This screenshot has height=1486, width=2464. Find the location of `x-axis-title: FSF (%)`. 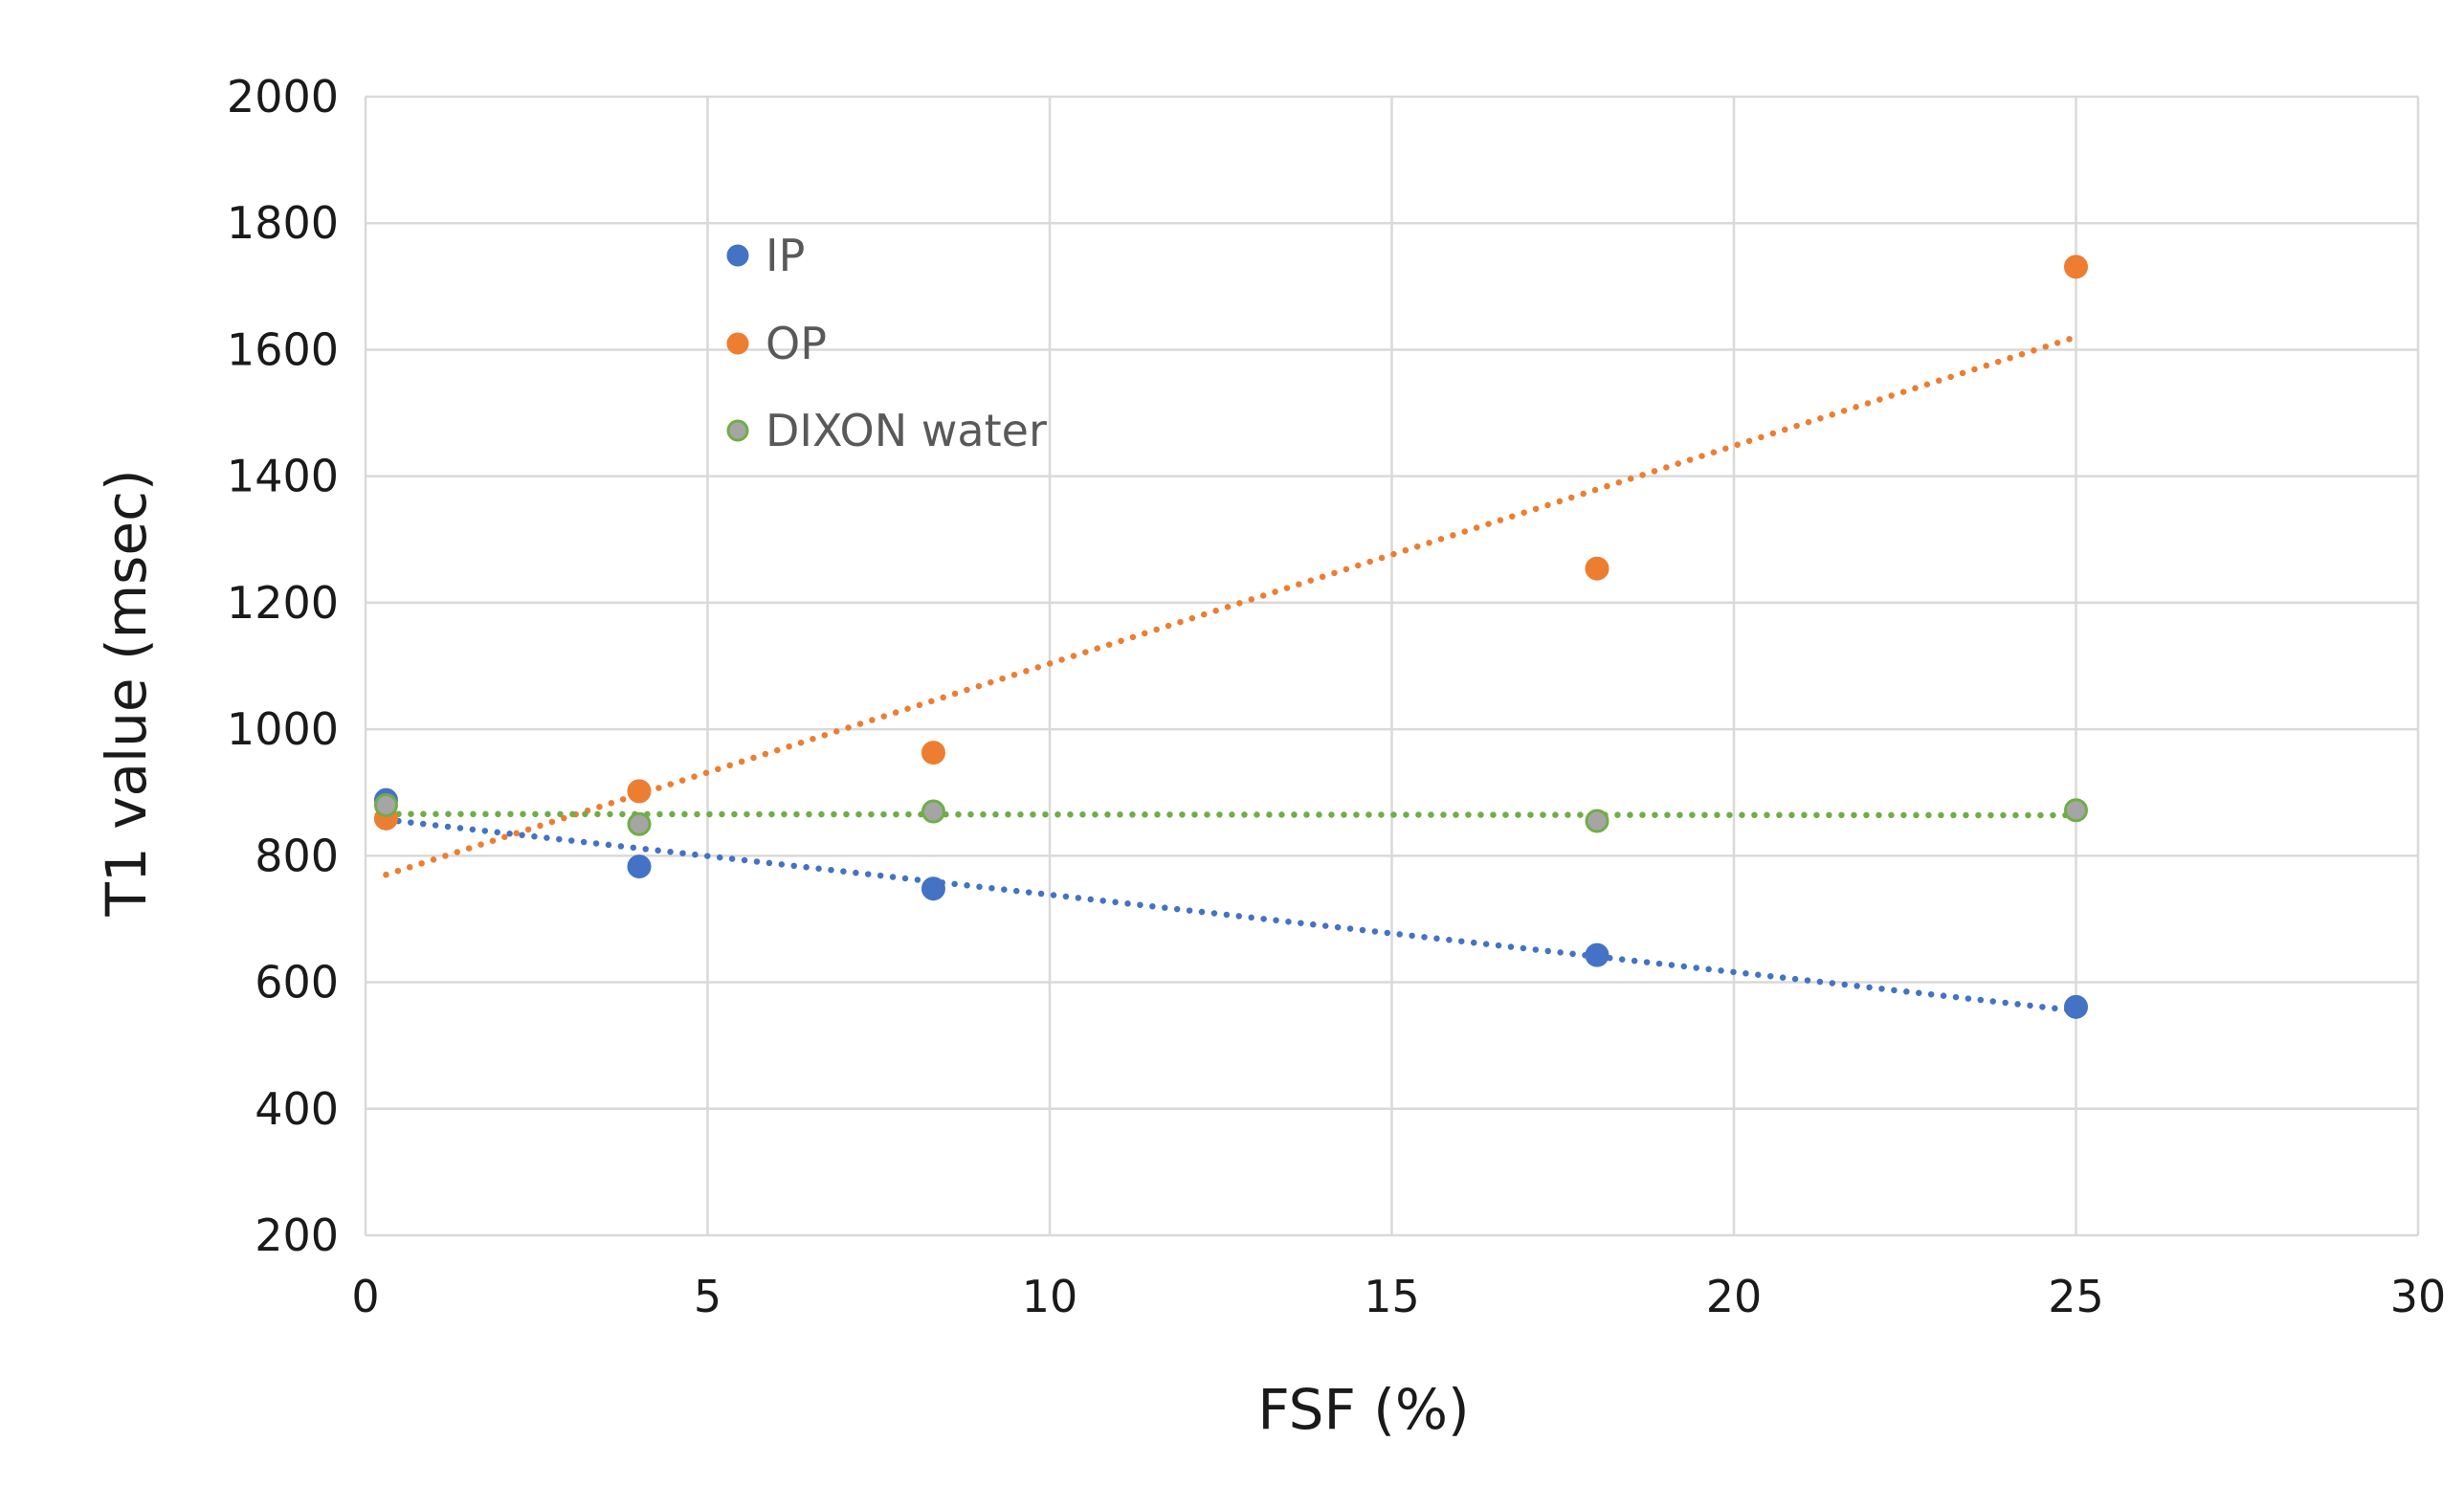

x-axis-title: FSF (%) is located at coordinates (1363, 1409).